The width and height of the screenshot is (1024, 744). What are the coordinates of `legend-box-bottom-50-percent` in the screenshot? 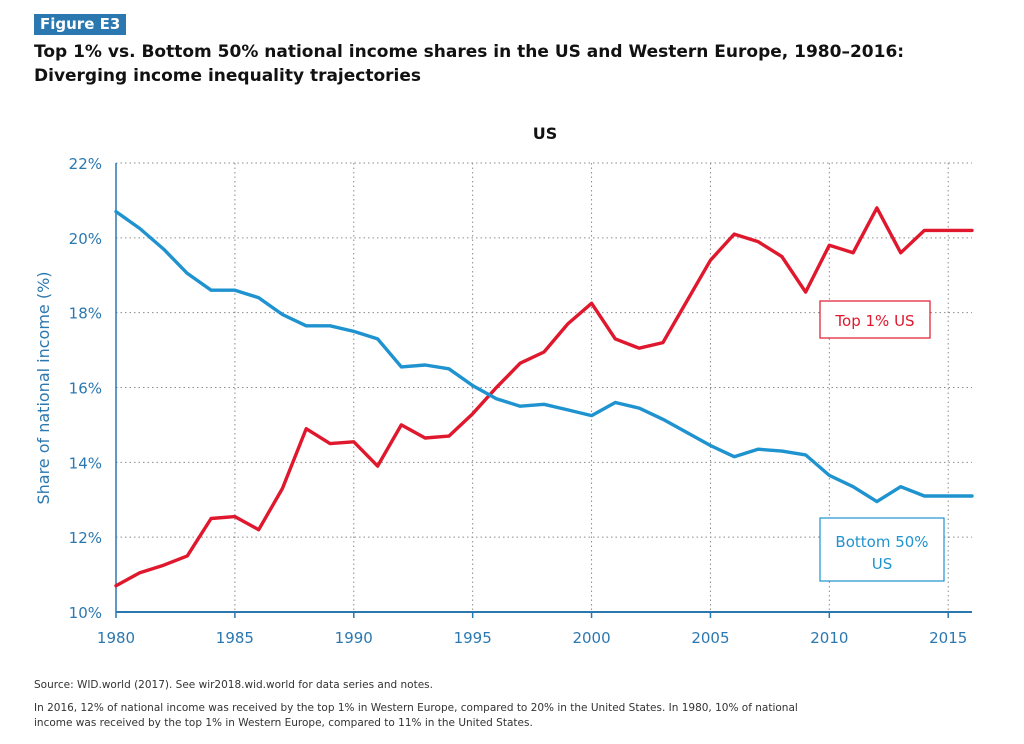 It's located at (882, 549).